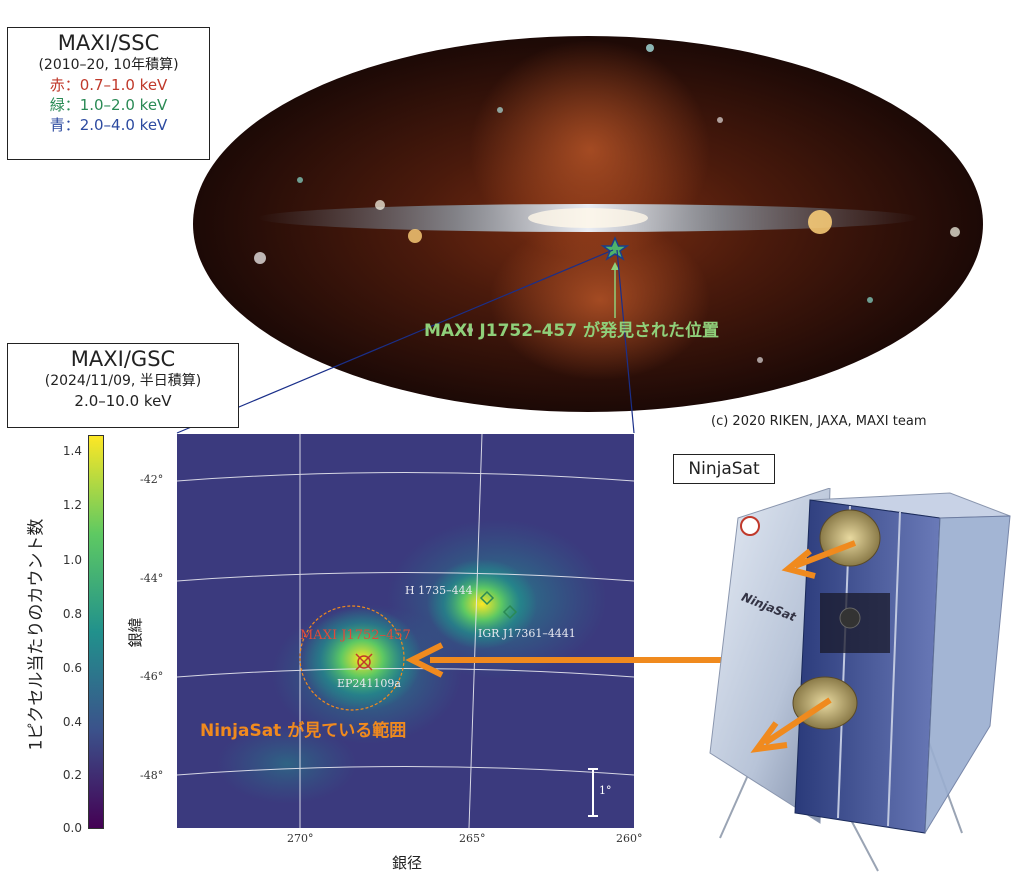  Describe the element at coordinates (108, 43) in the screenshot. I see `ssc-title: MAXI/SSC` at that location.